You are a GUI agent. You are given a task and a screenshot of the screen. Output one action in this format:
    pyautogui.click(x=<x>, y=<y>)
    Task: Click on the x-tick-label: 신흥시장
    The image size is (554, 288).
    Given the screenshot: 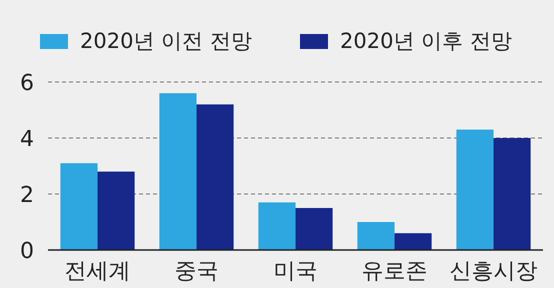 What is the action you would take?
    pyautogui.click(x=494, y=271)
    